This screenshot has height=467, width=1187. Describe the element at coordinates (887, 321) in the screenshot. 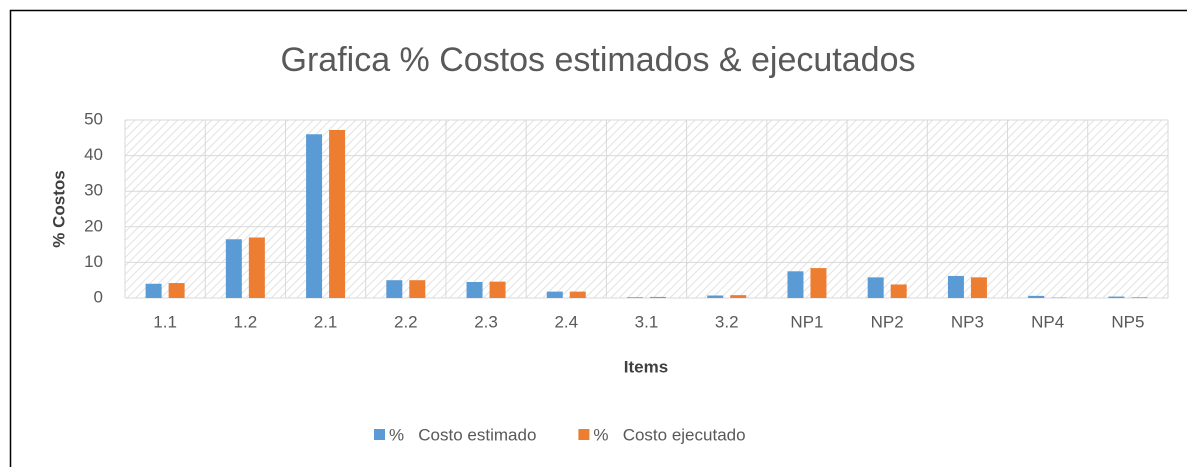

I see `x-tick-label: NP2` at that location.